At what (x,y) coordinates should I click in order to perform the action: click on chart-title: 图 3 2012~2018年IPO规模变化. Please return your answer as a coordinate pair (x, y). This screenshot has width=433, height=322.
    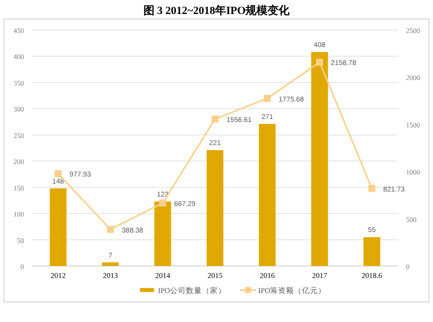
    Looking at the image, I should click on (217, 10).